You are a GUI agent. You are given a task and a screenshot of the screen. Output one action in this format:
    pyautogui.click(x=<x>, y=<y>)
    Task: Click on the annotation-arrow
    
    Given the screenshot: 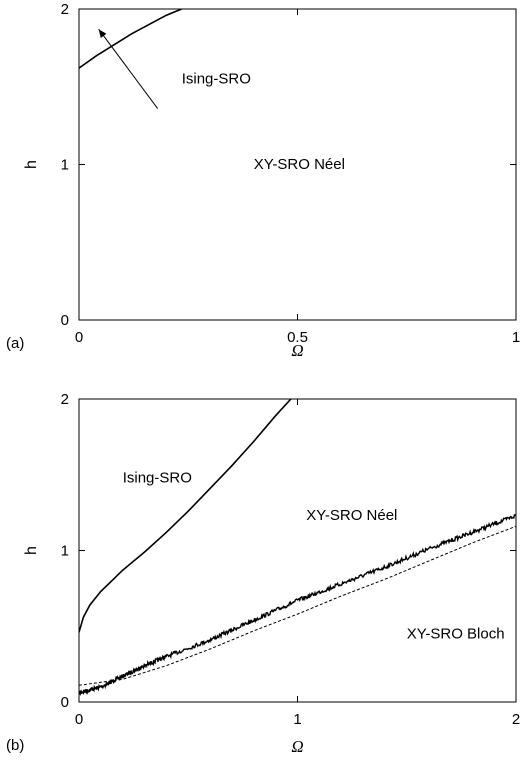 What is the action you would take?
    pyautogui.click(x=128, y=68)
    